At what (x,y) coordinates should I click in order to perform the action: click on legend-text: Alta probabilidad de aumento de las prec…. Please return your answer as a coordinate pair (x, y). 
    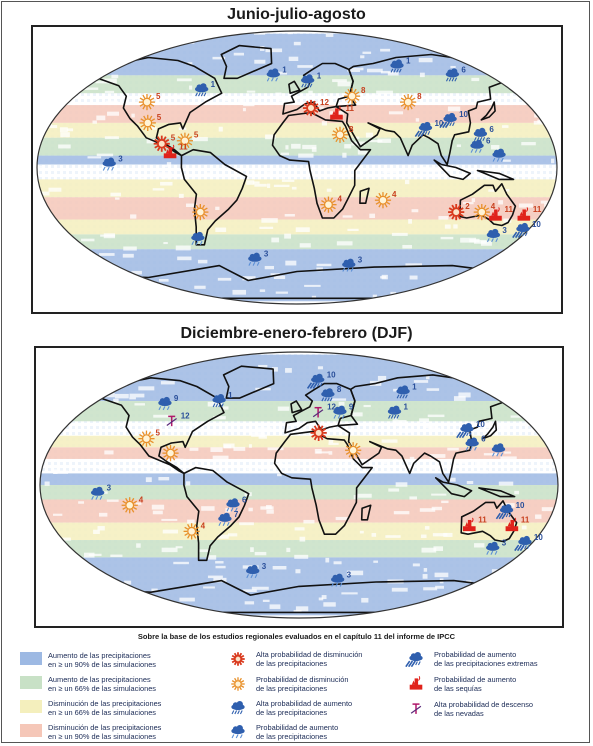
    Looking at the image, I should click on (304, 708).